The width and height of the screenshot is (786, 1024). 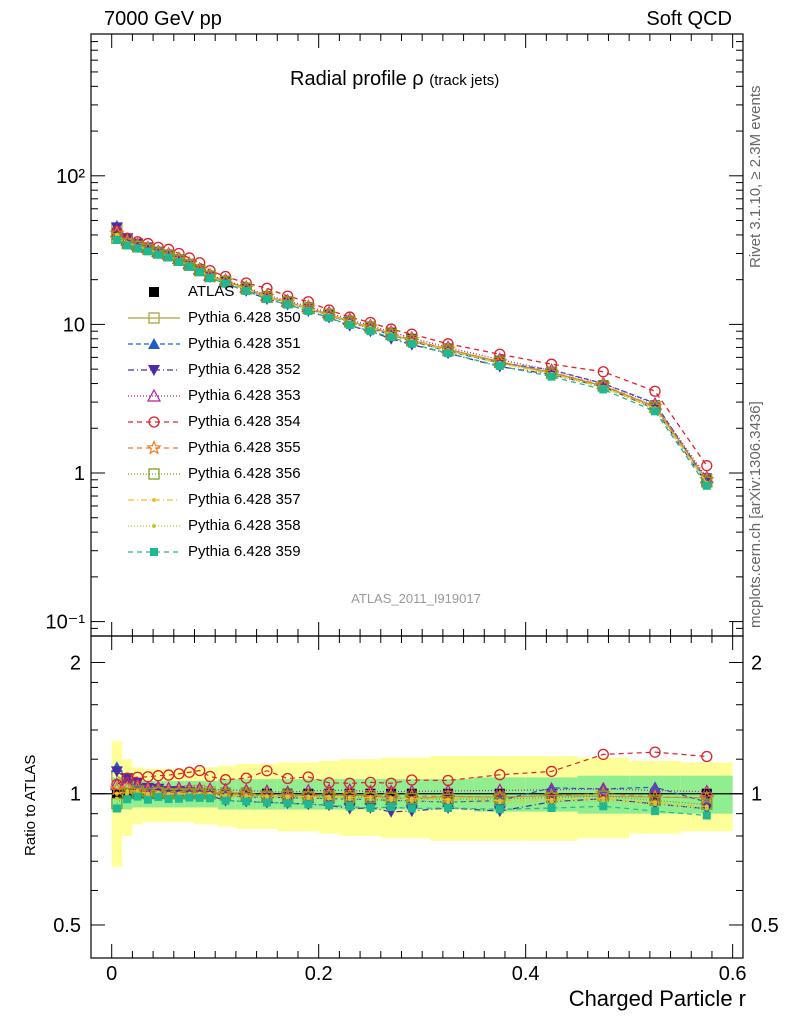 I want to click on plot-title: Radial profile ρ (track jets), so click(x=394, y=79).